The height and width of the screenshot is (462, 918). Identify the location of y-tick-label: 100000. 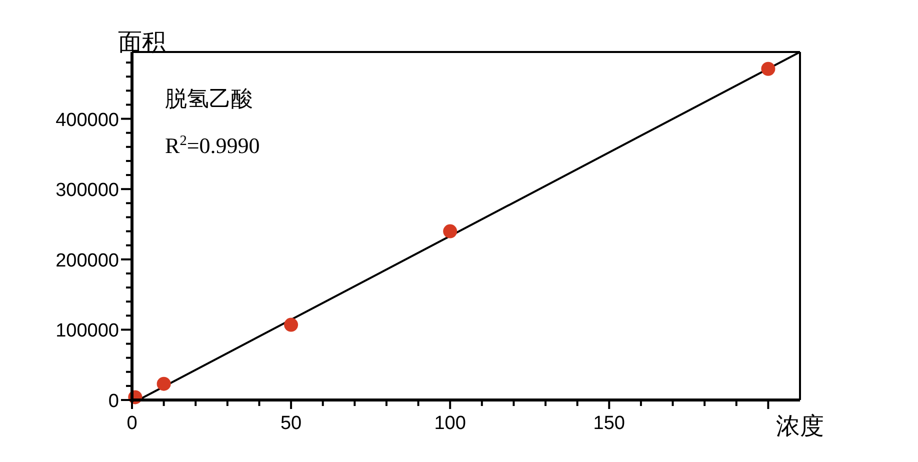
(87, 331).